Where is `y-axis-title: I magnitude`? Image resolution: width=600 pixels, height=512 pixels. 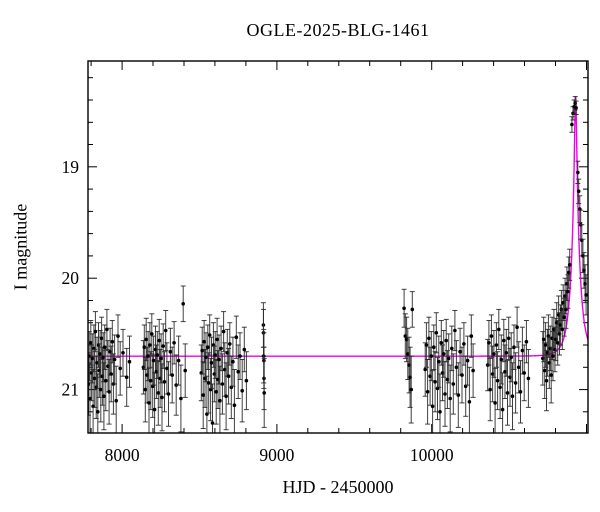
y-axis-title: I magnitude is located at coordinates (20, 247).